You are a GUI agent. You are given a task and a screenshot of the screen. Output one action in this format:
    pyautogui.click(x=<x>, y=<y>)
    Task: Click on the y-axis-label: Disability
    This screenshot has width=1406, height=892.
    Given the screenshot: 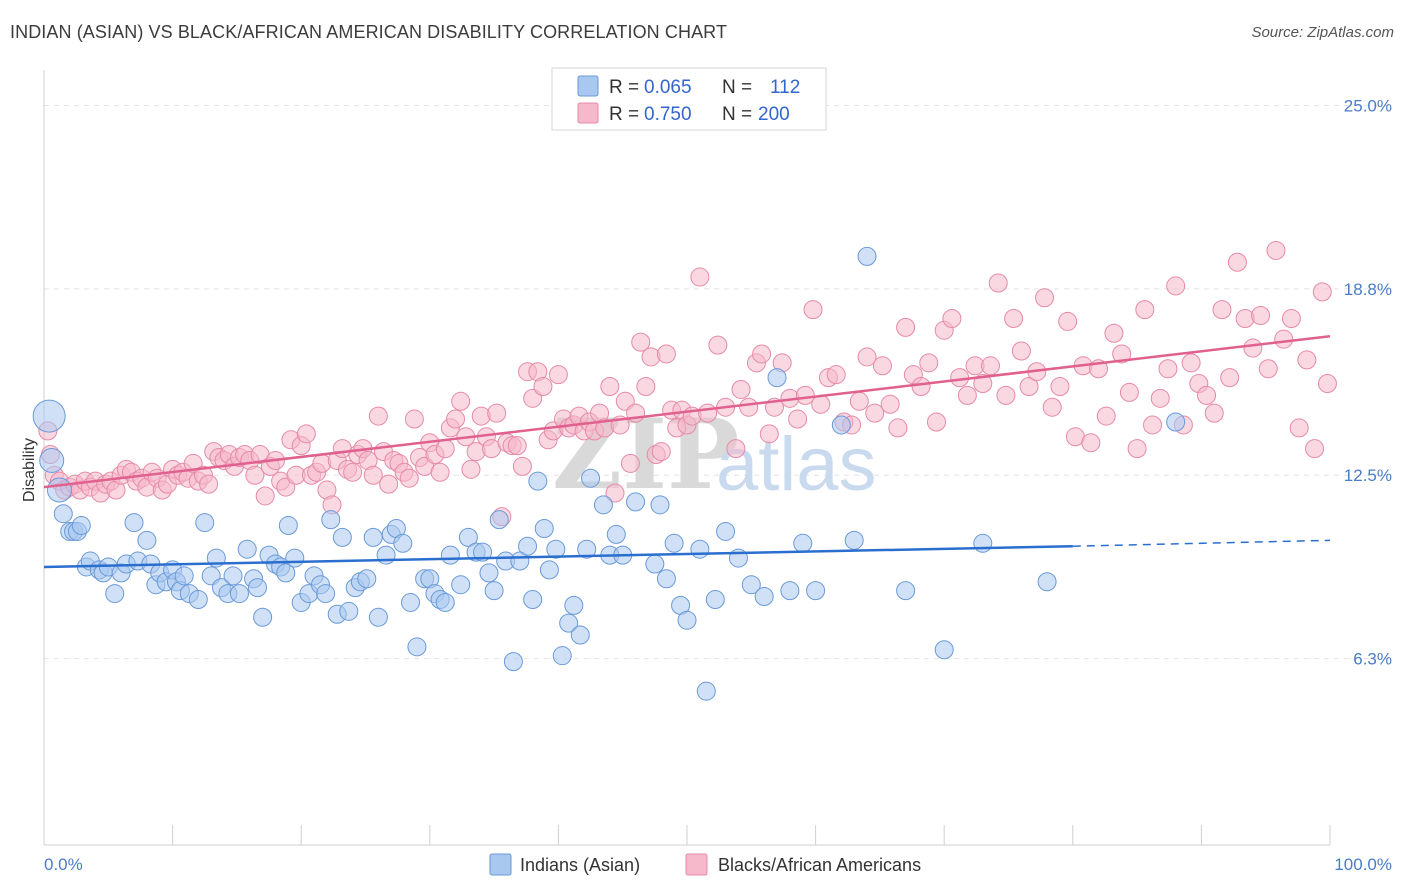 What is the action you would take?
    pyautogui.click(x=29, y=470)
    